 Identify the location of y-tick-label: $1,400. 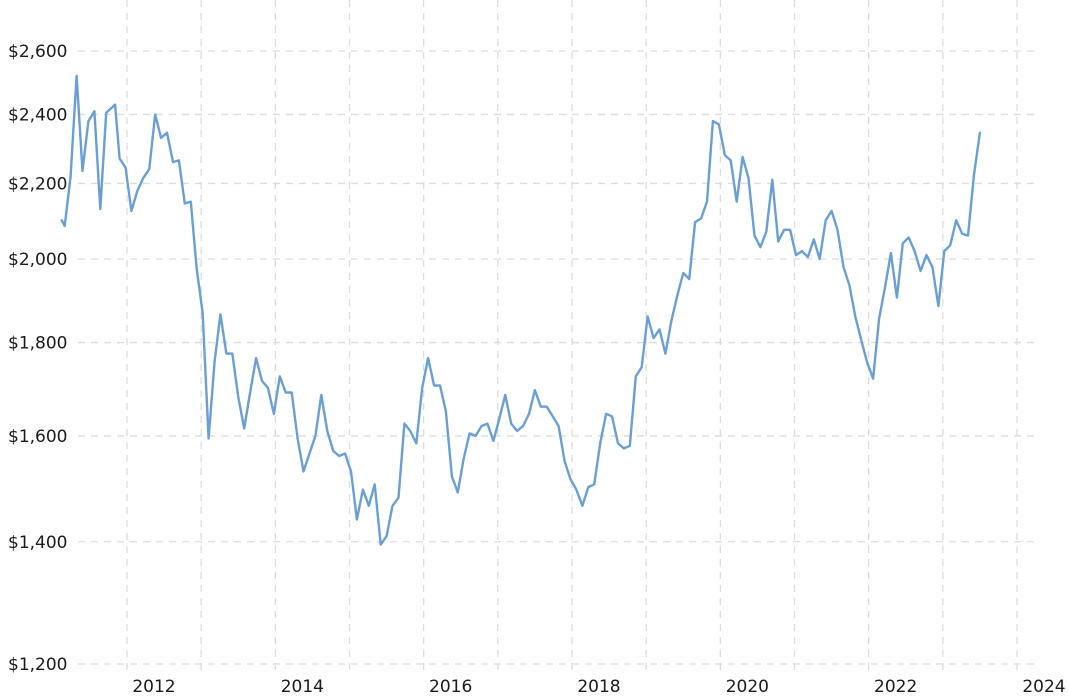
(37, 543).